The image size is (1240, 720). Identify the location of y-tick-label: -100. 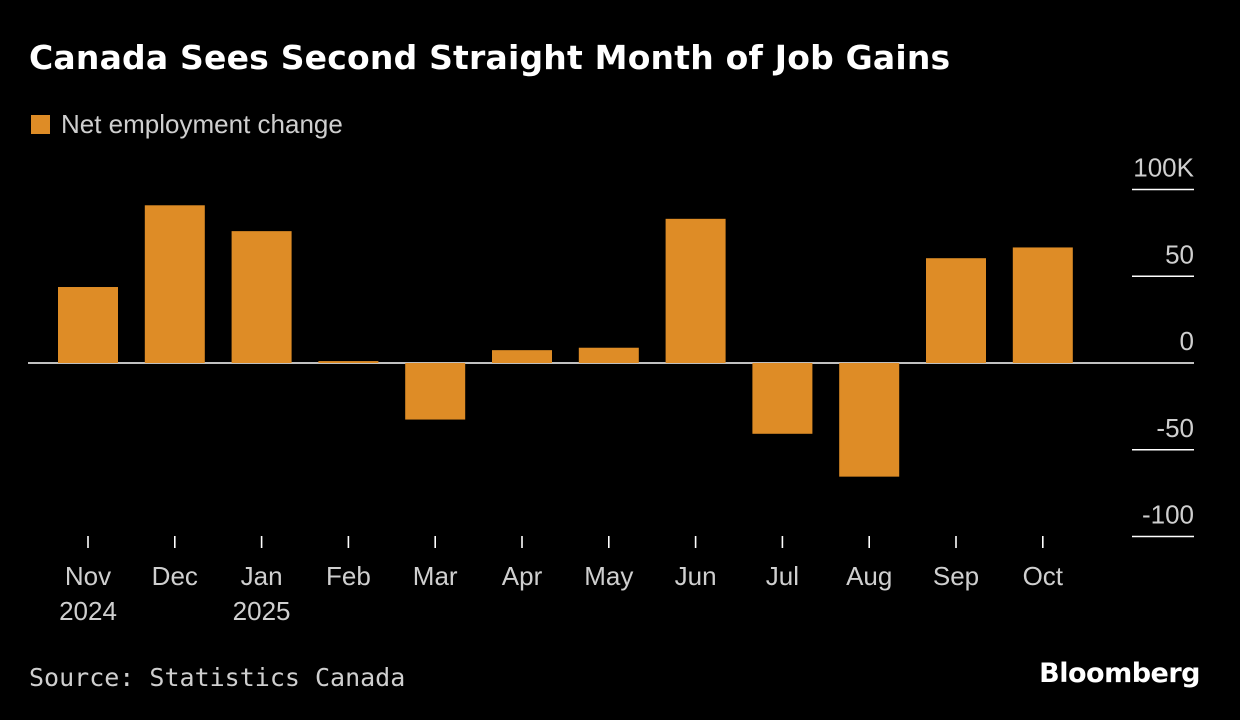
(1168, 515).